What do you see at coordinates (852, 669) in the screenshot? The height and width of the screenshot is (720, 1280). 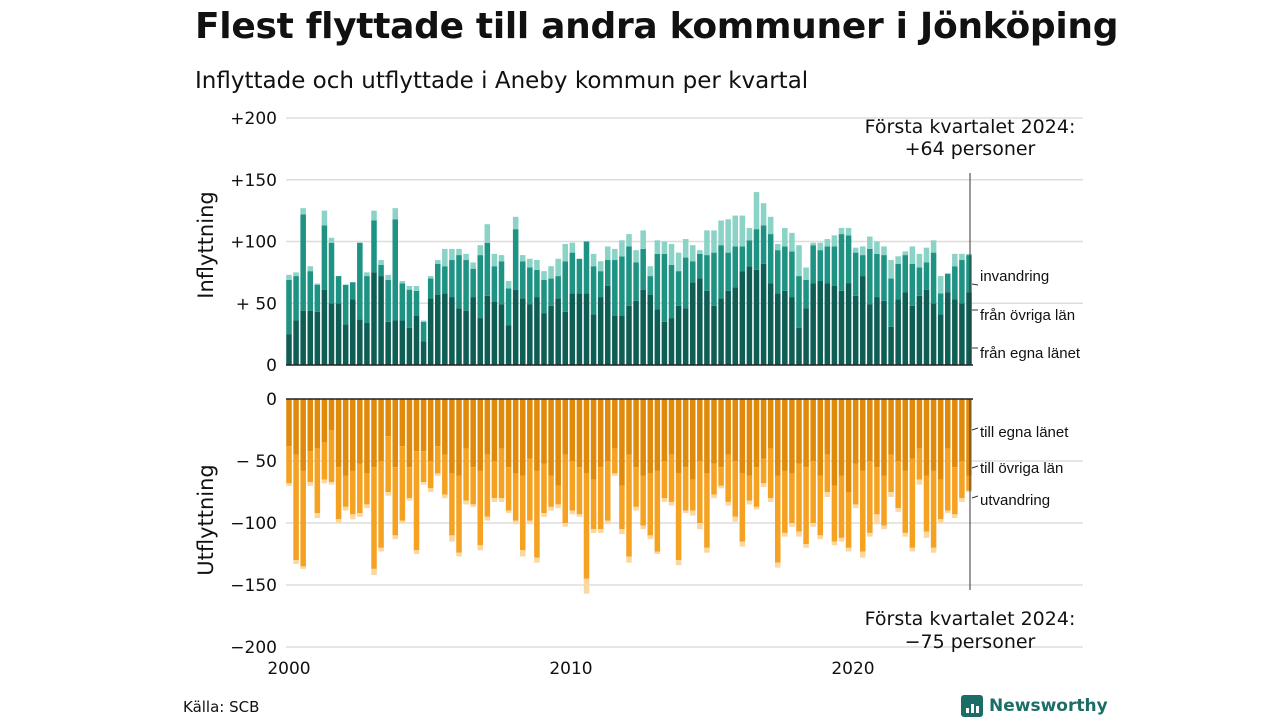 I see `x-tick-label: 2020` at bounding box center [852, 669].